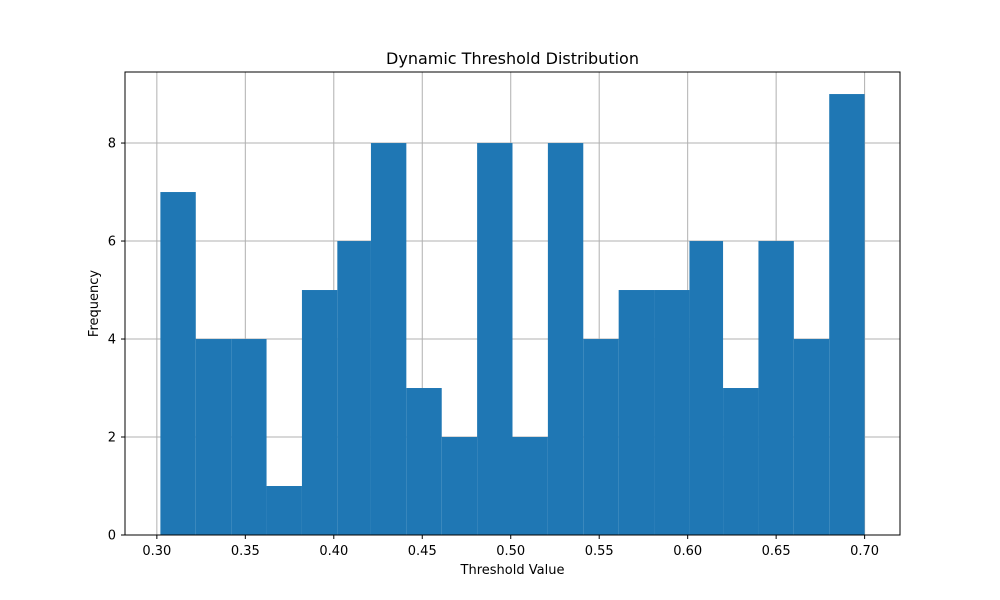 This screenshot has width=1000, height=600. What do you see at coordinates (510, 551) in the screenshot?
I see `x-tick-label: 0.50` at bounding box center [510, 551].